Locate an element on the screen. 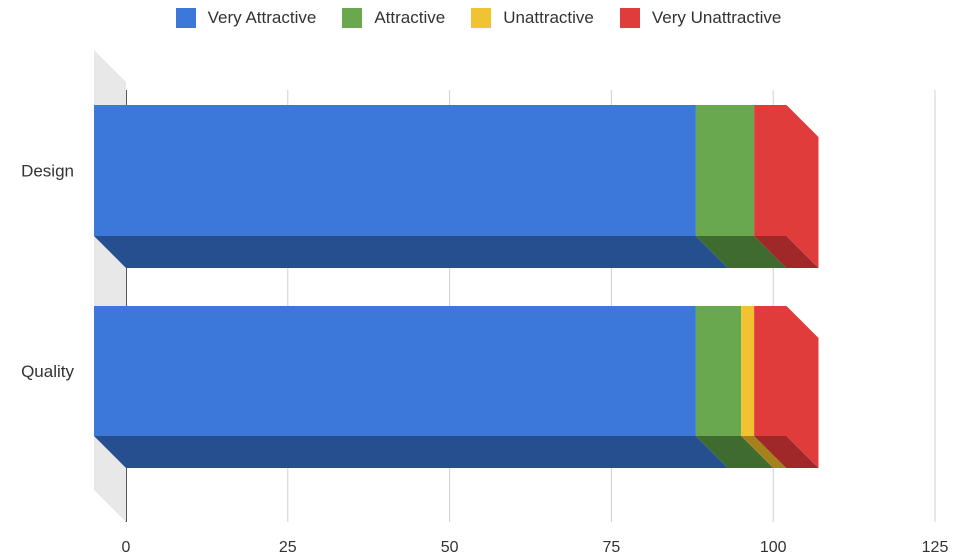 The image size is (957, 559). x-tick-label: 75 is located at coordinates (612, 547).